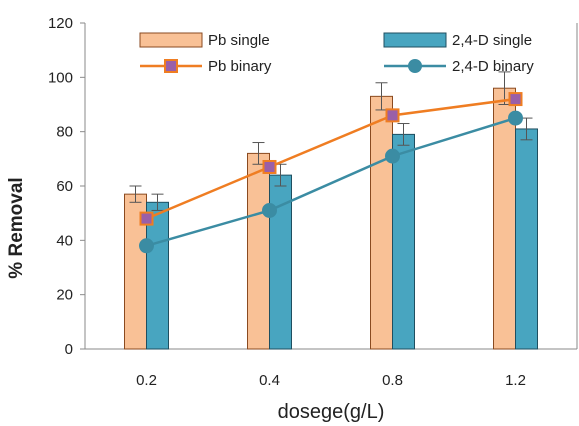 Image resolution: width=579 pixels, height=426 pixels. I want to click on y-tick-label: 20, so click(64, 295).